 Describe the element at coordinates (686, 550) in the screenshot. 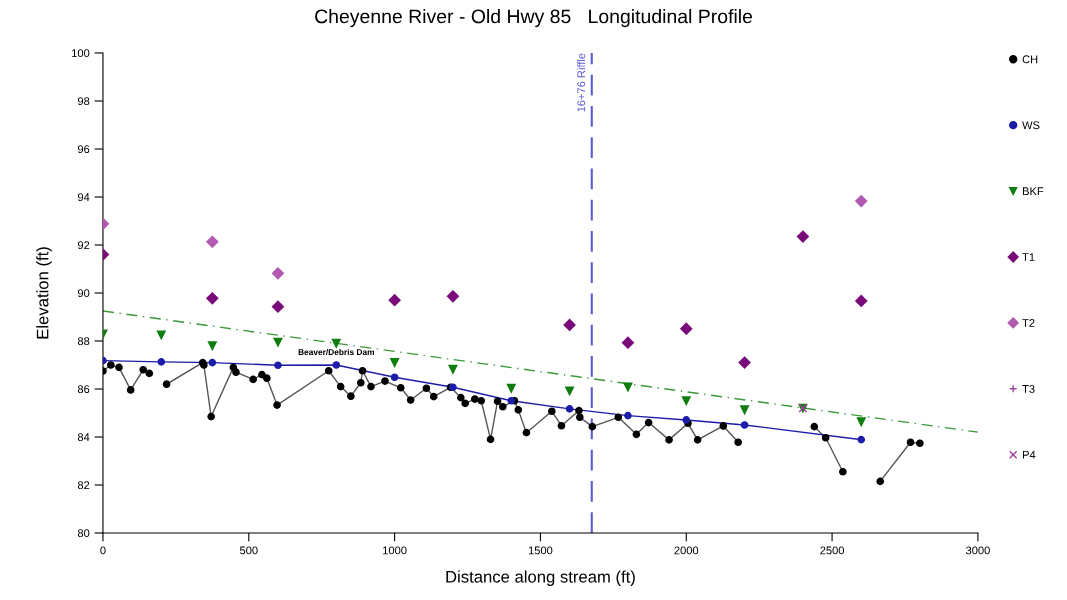

I see `x-tick-label: 2000` at that location.